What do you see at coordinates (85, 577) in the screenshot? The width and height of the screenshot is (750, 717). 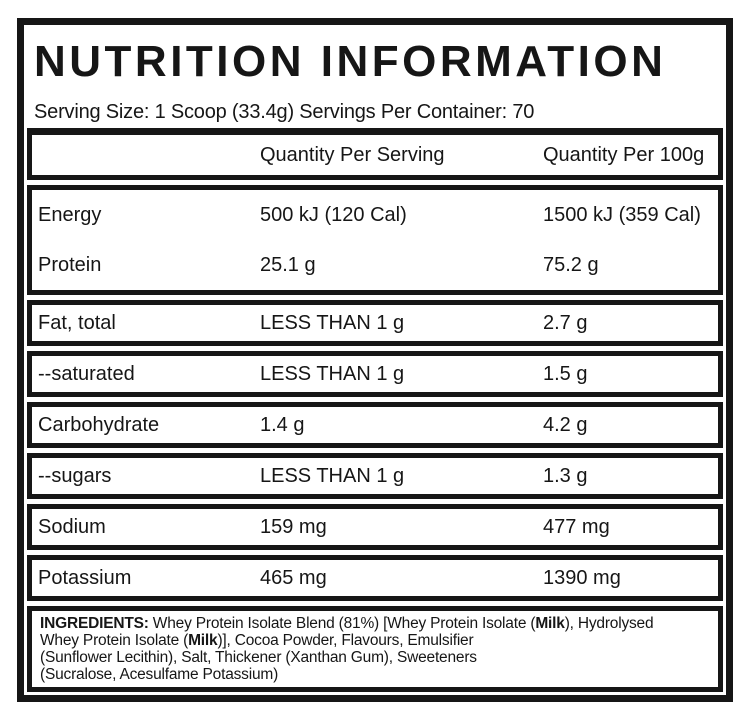 I see `nutrient-name: Potassium` at bounding box center [85, 577].